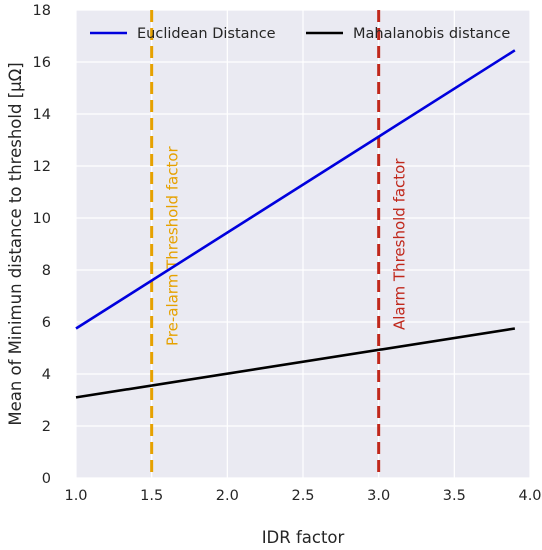 This screenshot has width=542, height=550. Describe the element at coordinates (75, 496) in the screenshot. I see `x-tick-label: 1.0` at that location.